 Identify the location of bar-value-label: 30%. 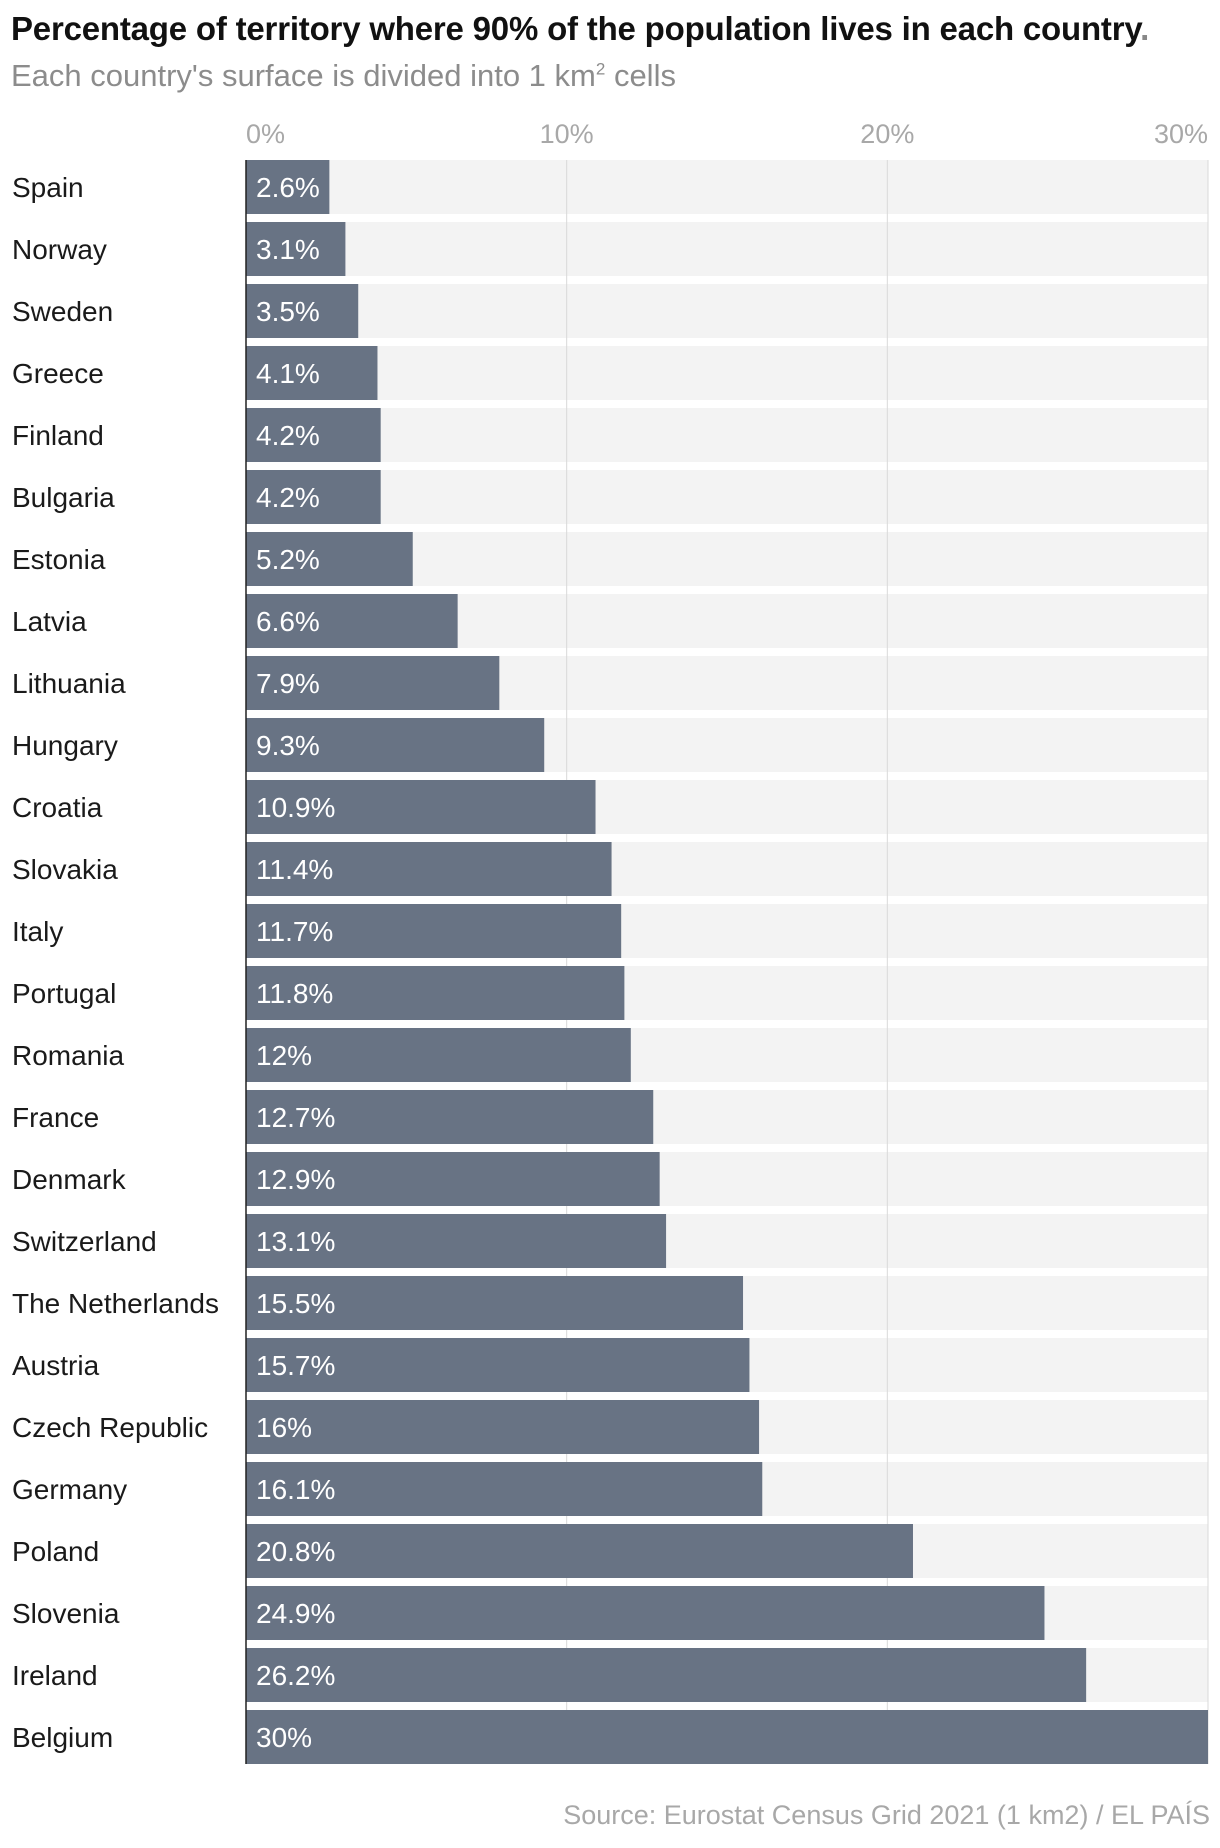
(284, 1737).